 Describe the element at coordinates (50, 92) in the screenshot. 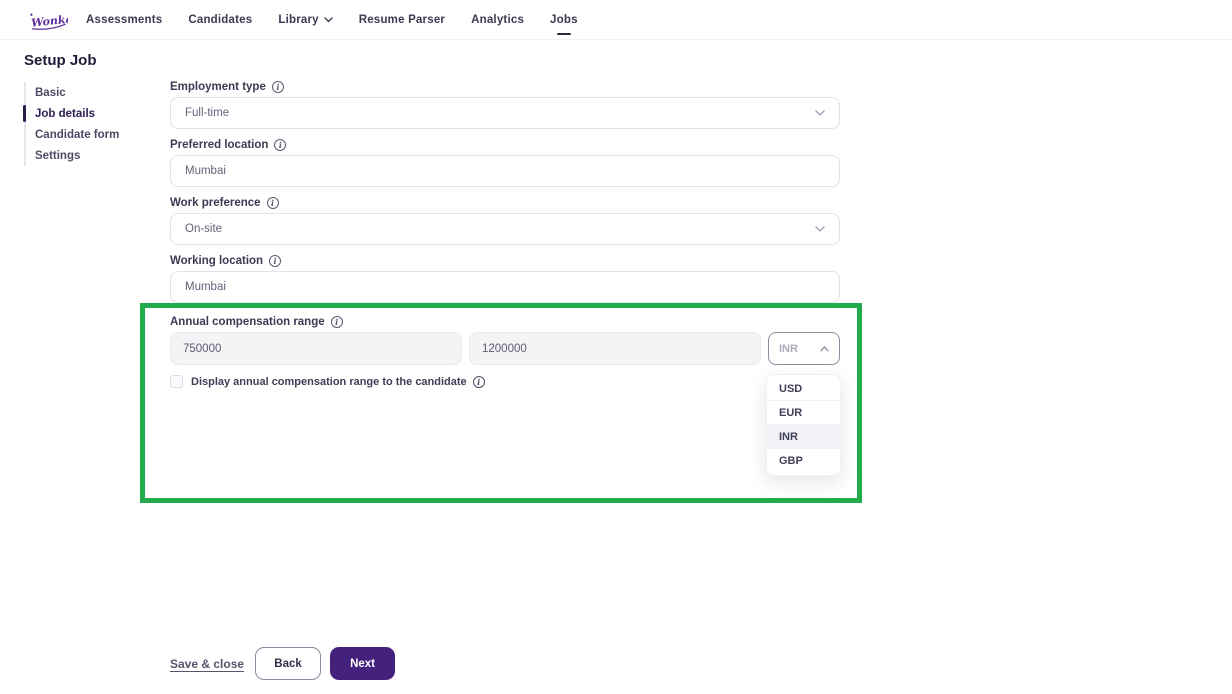

I see `step-basic: Basic` at that location.